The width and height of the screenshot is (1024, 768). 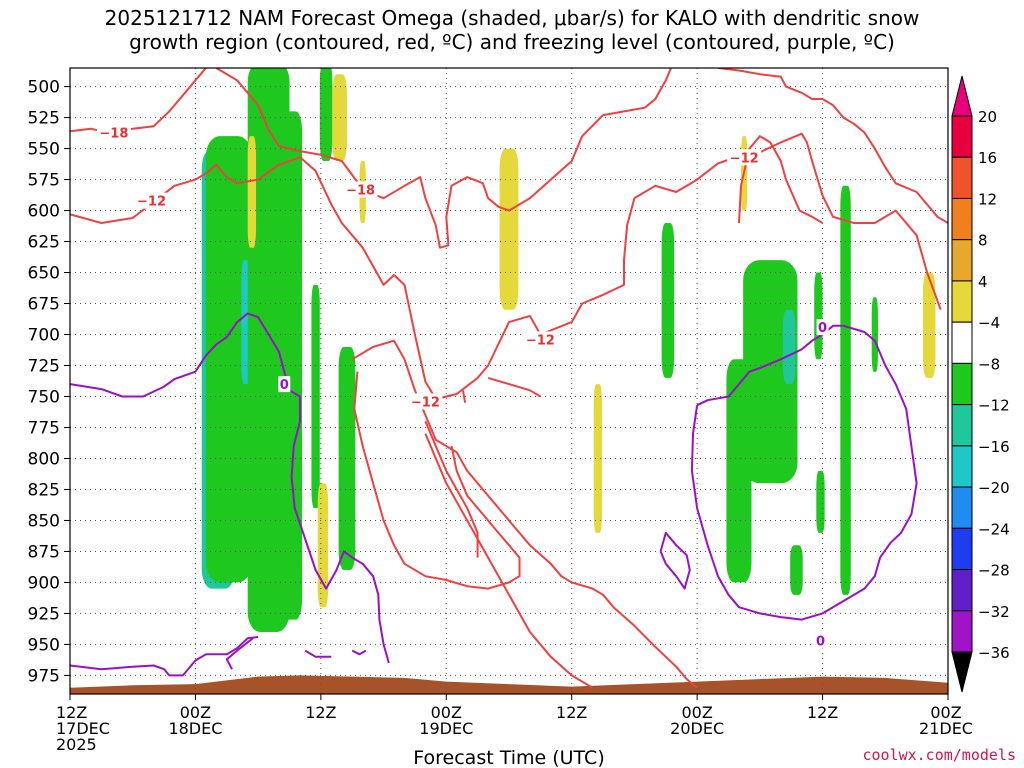 What do you see at coordinates (320, 712) in the screenshot?
I see `x-tick-label-2-1: 12Z` at bounding box center [320, 712].